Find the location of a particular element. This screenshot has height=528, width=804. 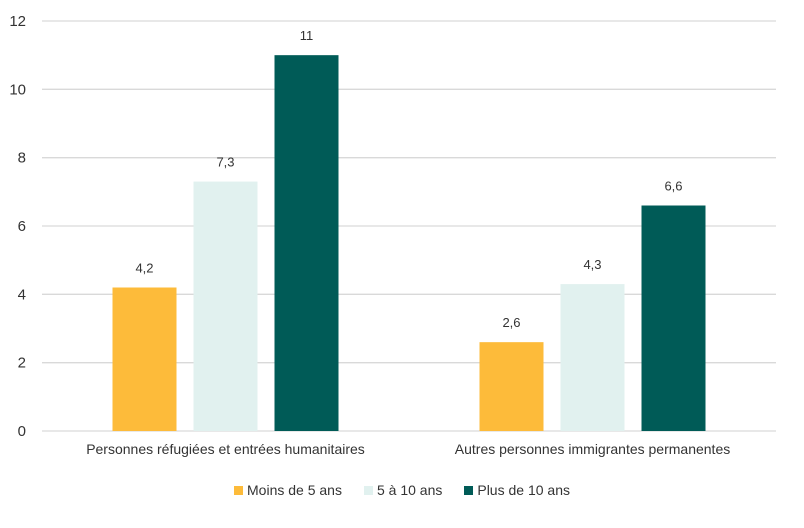

y-tick-label: 8 is located at coordinates (22, 158).